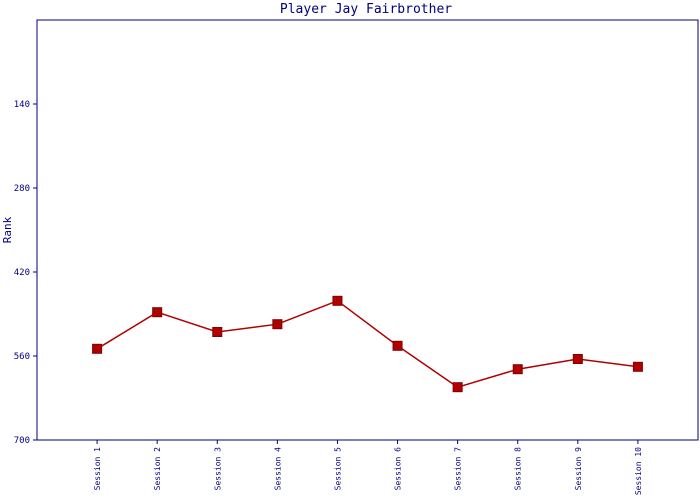 The height and width of the screenshot is (500, 700). Describe the element at coordinates (7, 229) in the screenshot. I see `y-axis-label: Rank` at that location.